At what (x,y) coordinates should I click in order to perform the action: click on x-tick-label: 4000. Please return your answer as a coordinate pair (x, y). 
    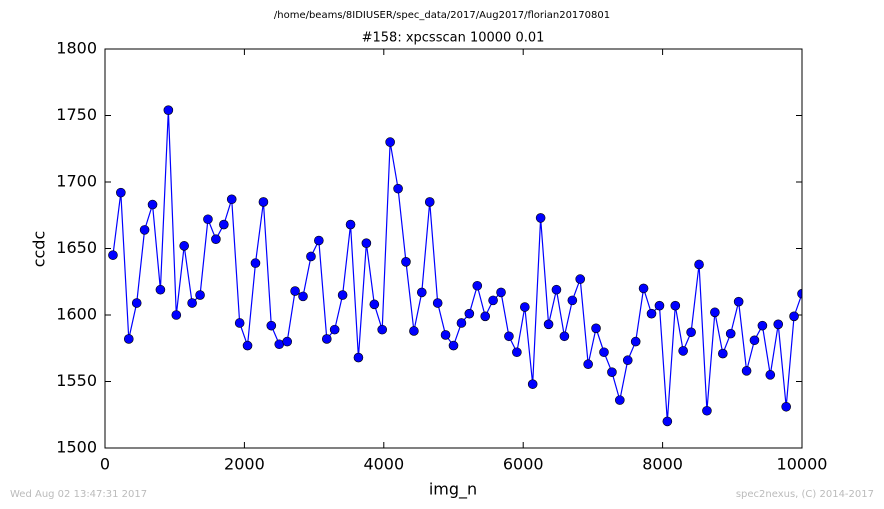
    Looking at the image, I should click on (383, 464).